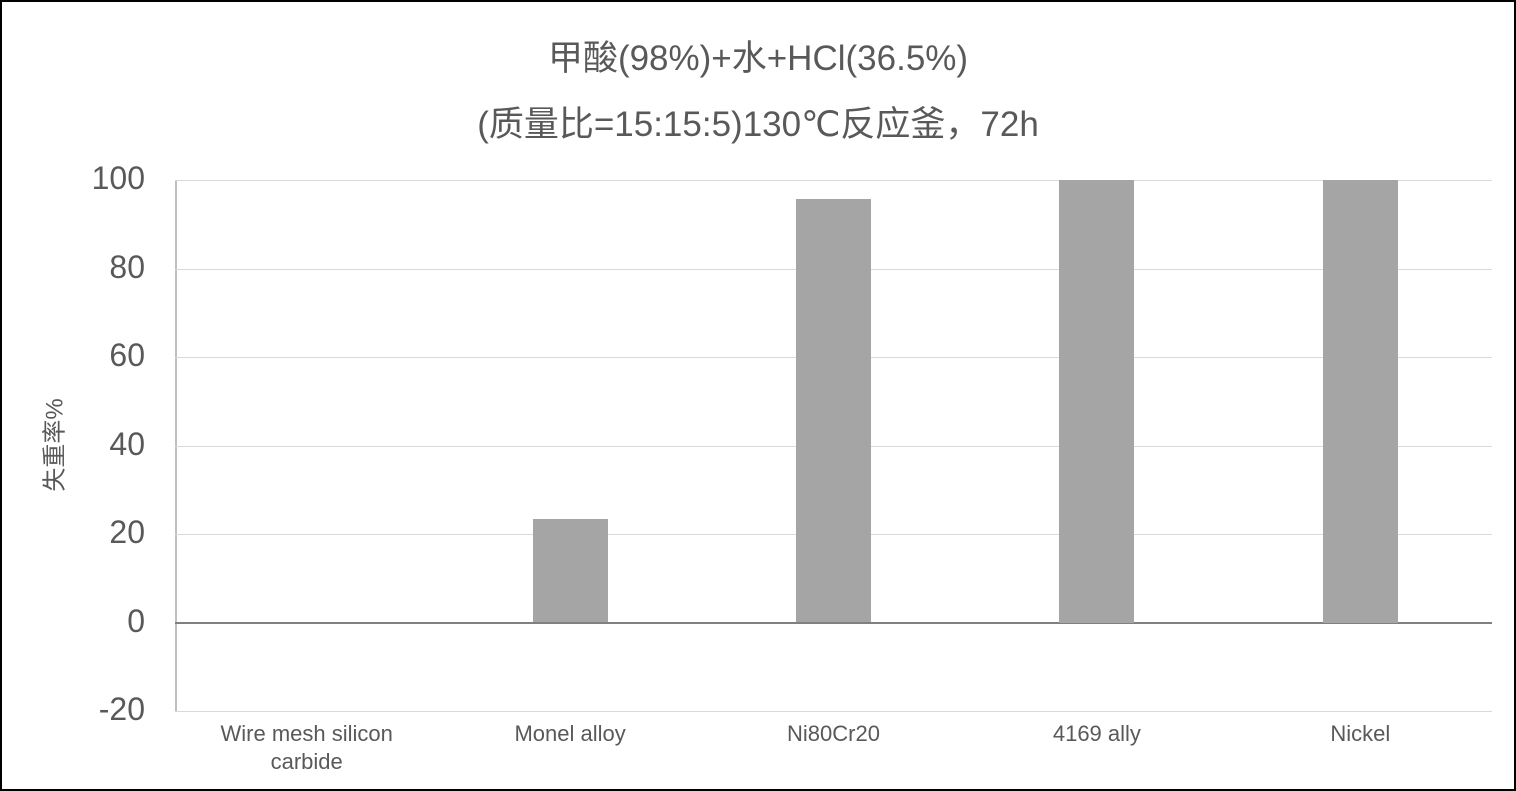 The image size is (1516, 791). What do you see at coordinates (306, 747) in the screenshot?
I see `x-tick-label: Wire mesh silicon carbide` at bounding box center [306, 747].